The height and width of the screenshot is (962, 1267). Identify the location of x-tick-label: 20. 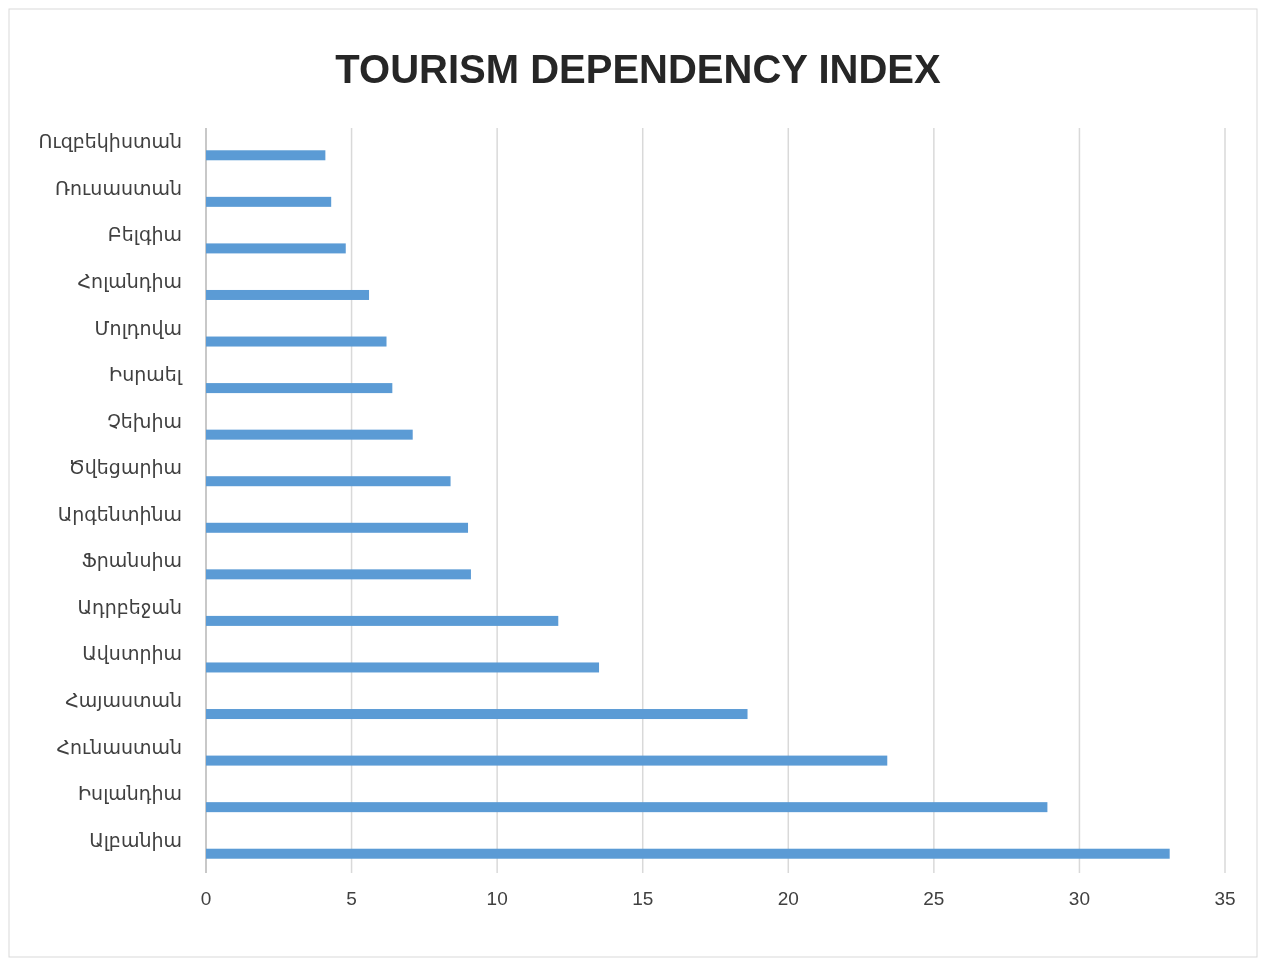
(788, 898).